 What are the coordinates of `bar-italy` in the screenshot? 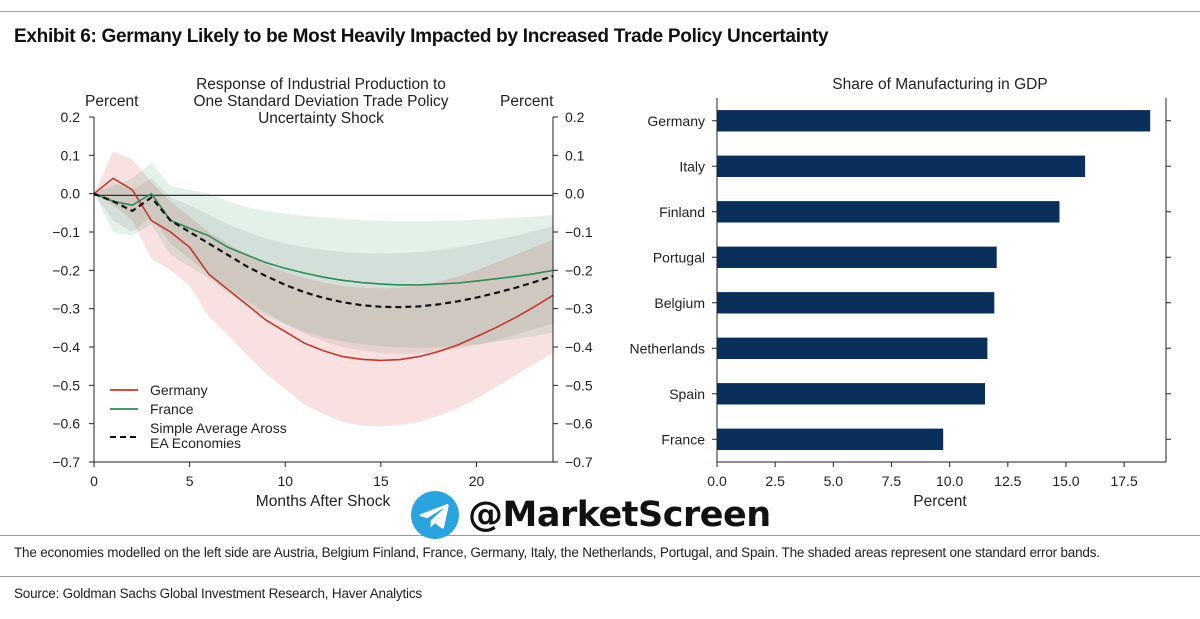 It's located at (901, 166).